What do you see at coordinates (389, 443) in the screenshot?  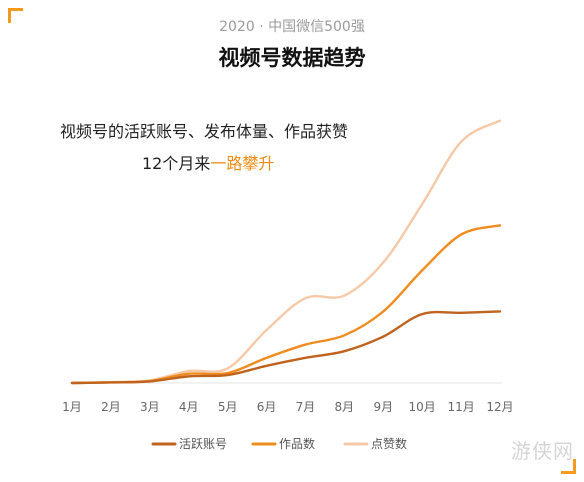 I see `legend-label: 点赞数` at bounding box center [389, 443].